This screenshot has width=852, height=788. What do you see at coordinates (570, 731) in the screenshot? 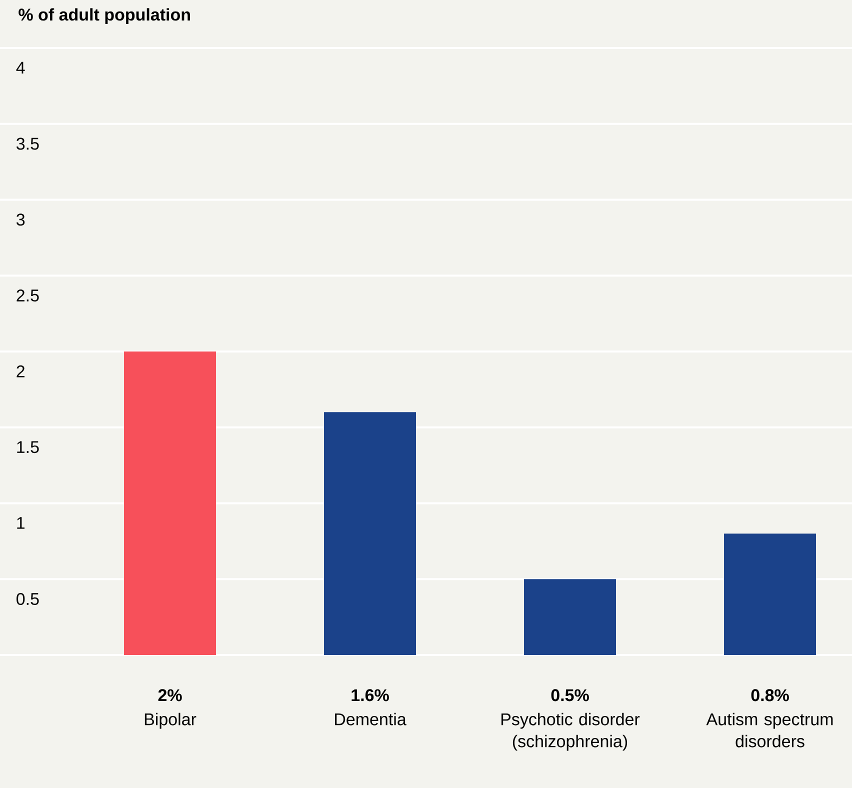
I see `x-tick-label: Psychotic disorder (schizophrenia)` at bounding box center [570, 731].